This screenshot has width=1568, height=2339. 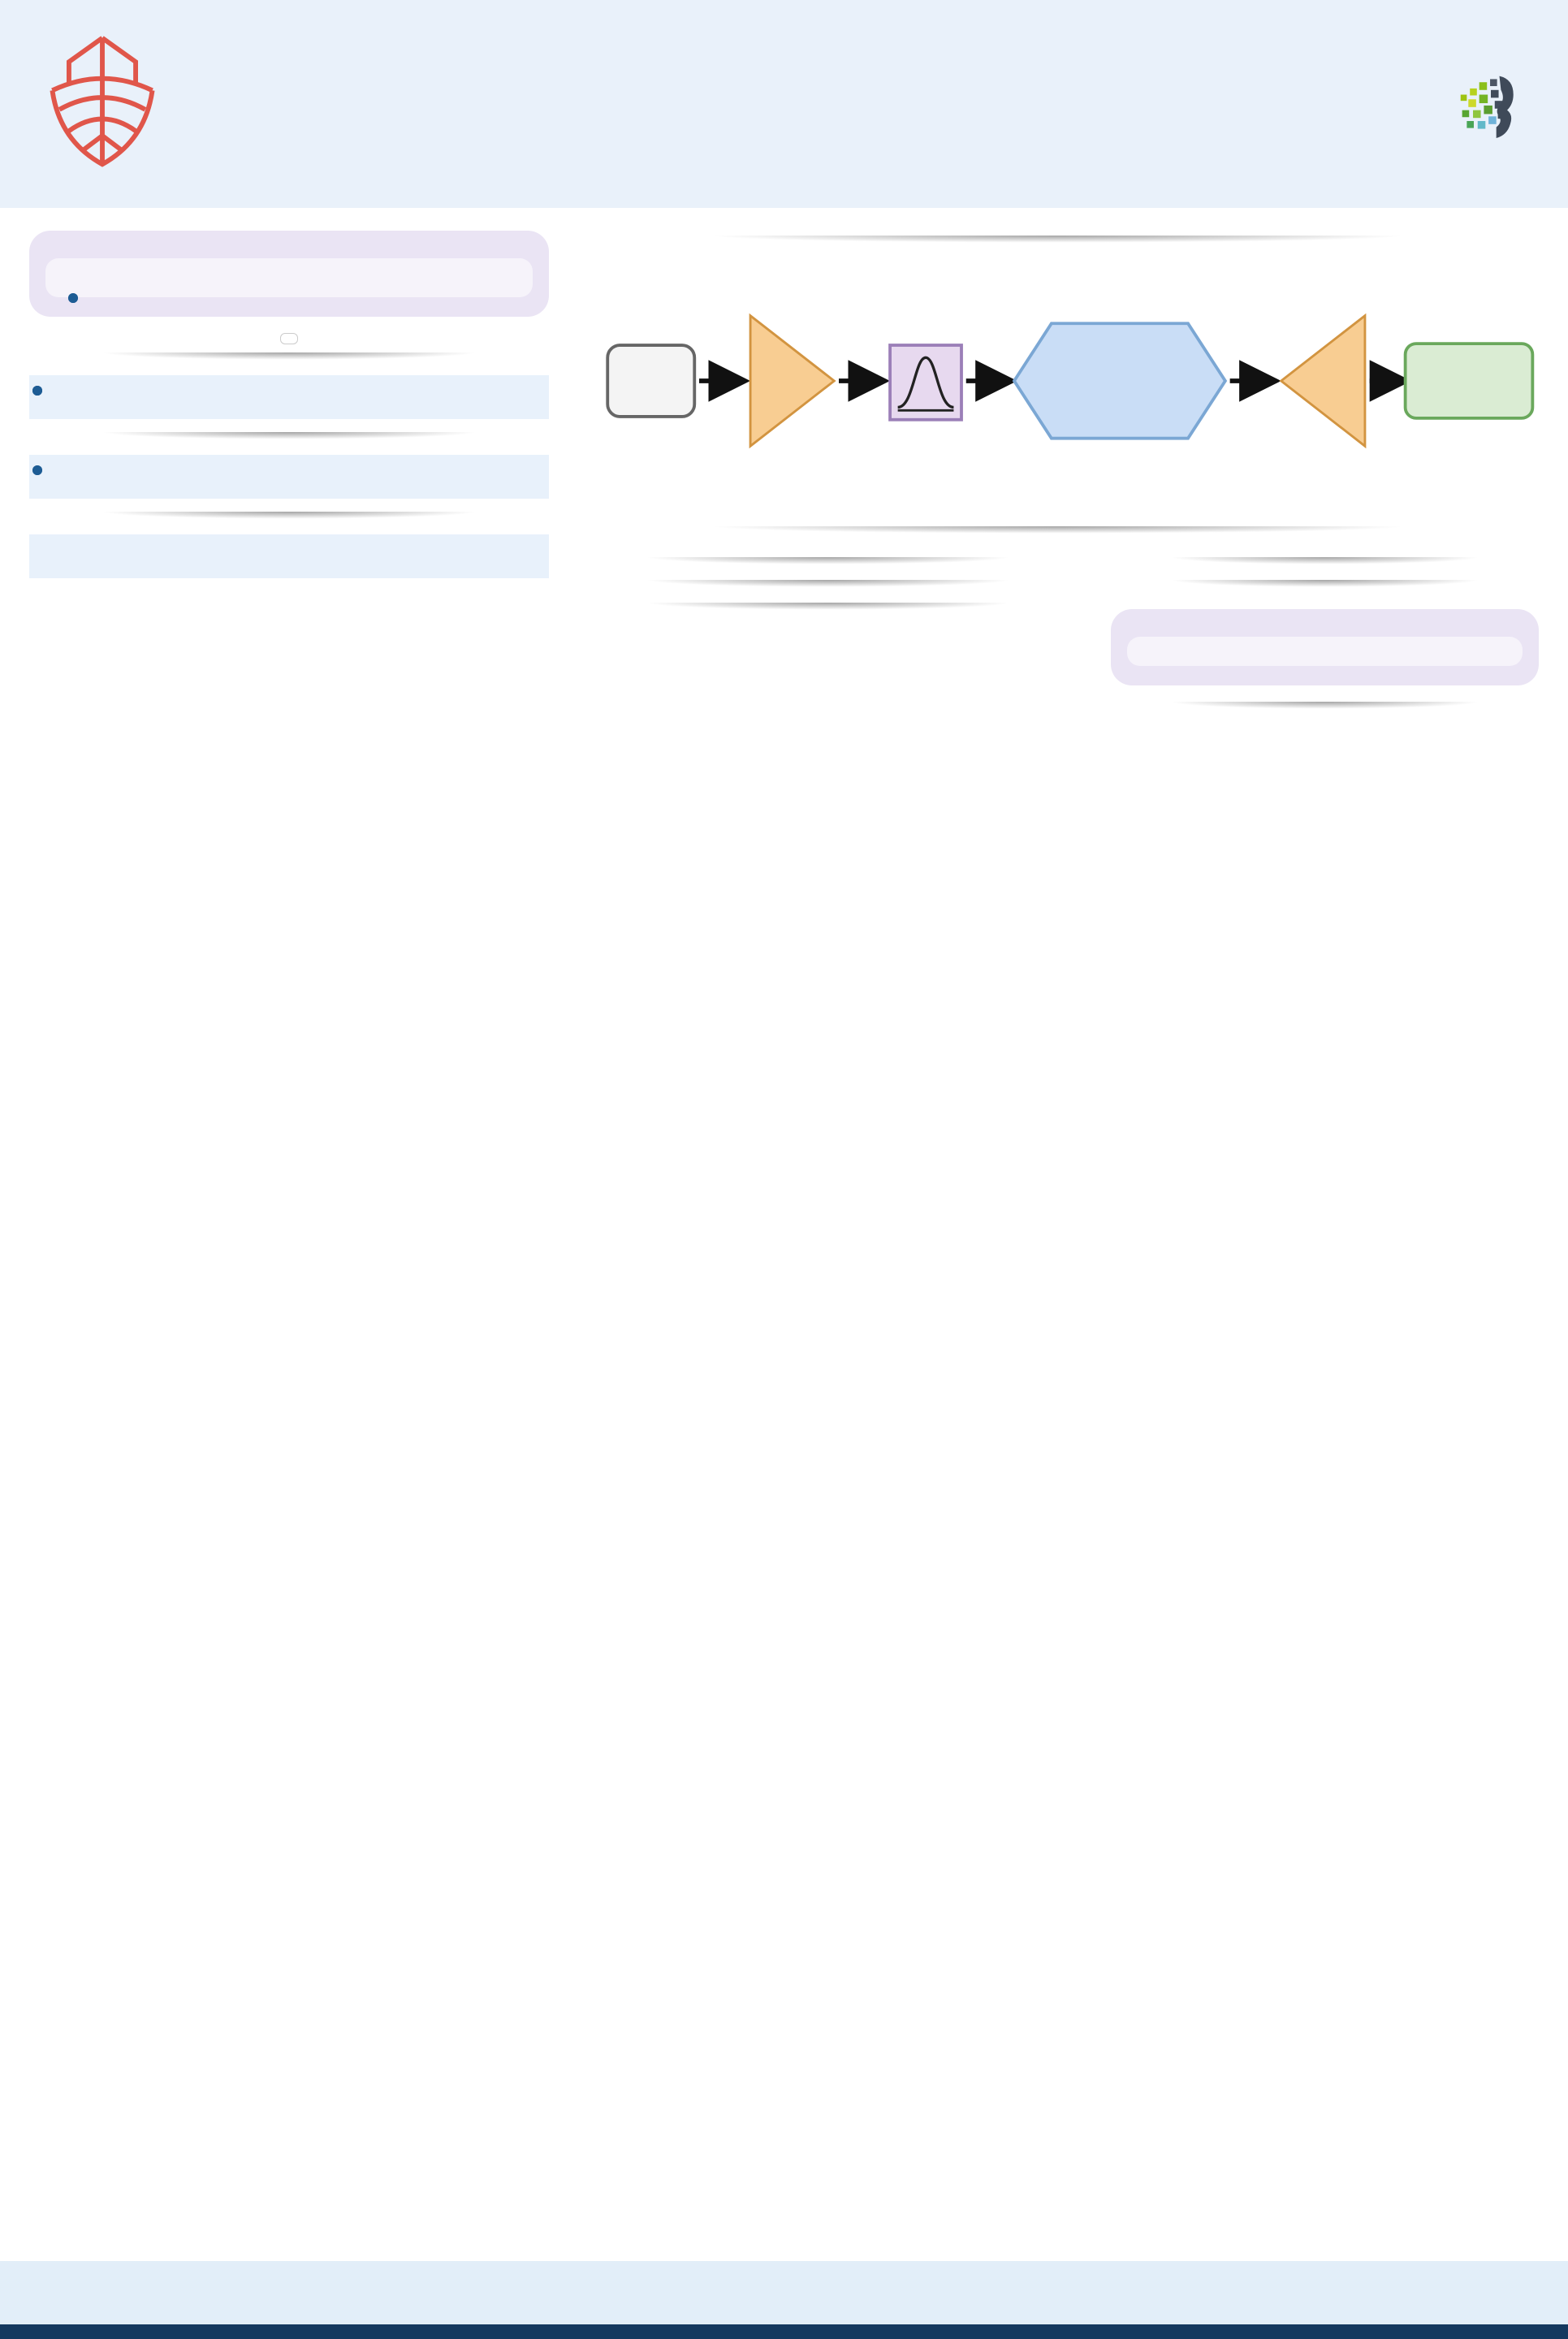 What do you see at coordinates (784, 104) in the screenshot?
I see `header` at bounding box center [784, 104].